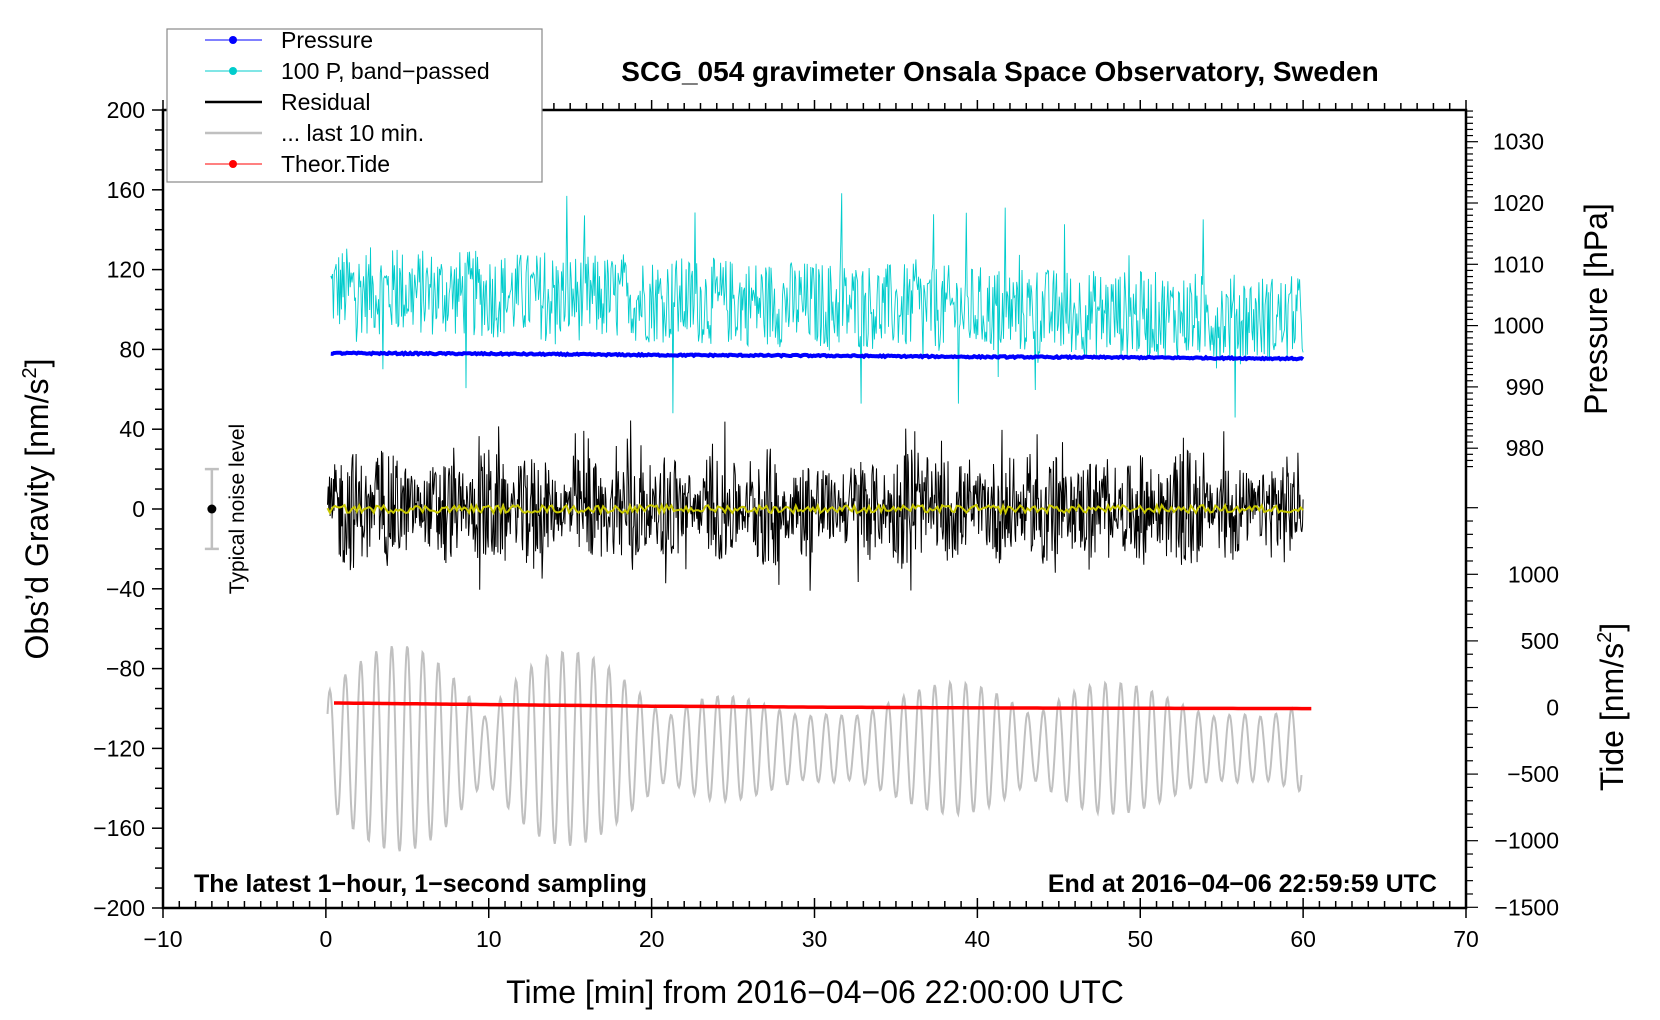 This screenshot has width=1660, height=1020. What do you see at coordinates (125, 589) in the screenshot?
I see `y-tick-label: −40` at bounding box center [125, 589].